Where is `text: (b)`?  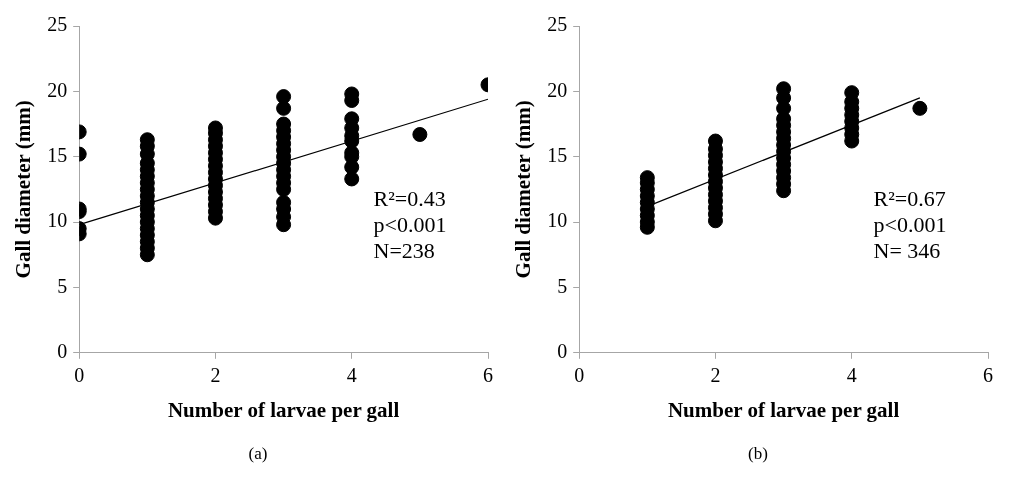
text: (b) is located at coordinates (758, 454).